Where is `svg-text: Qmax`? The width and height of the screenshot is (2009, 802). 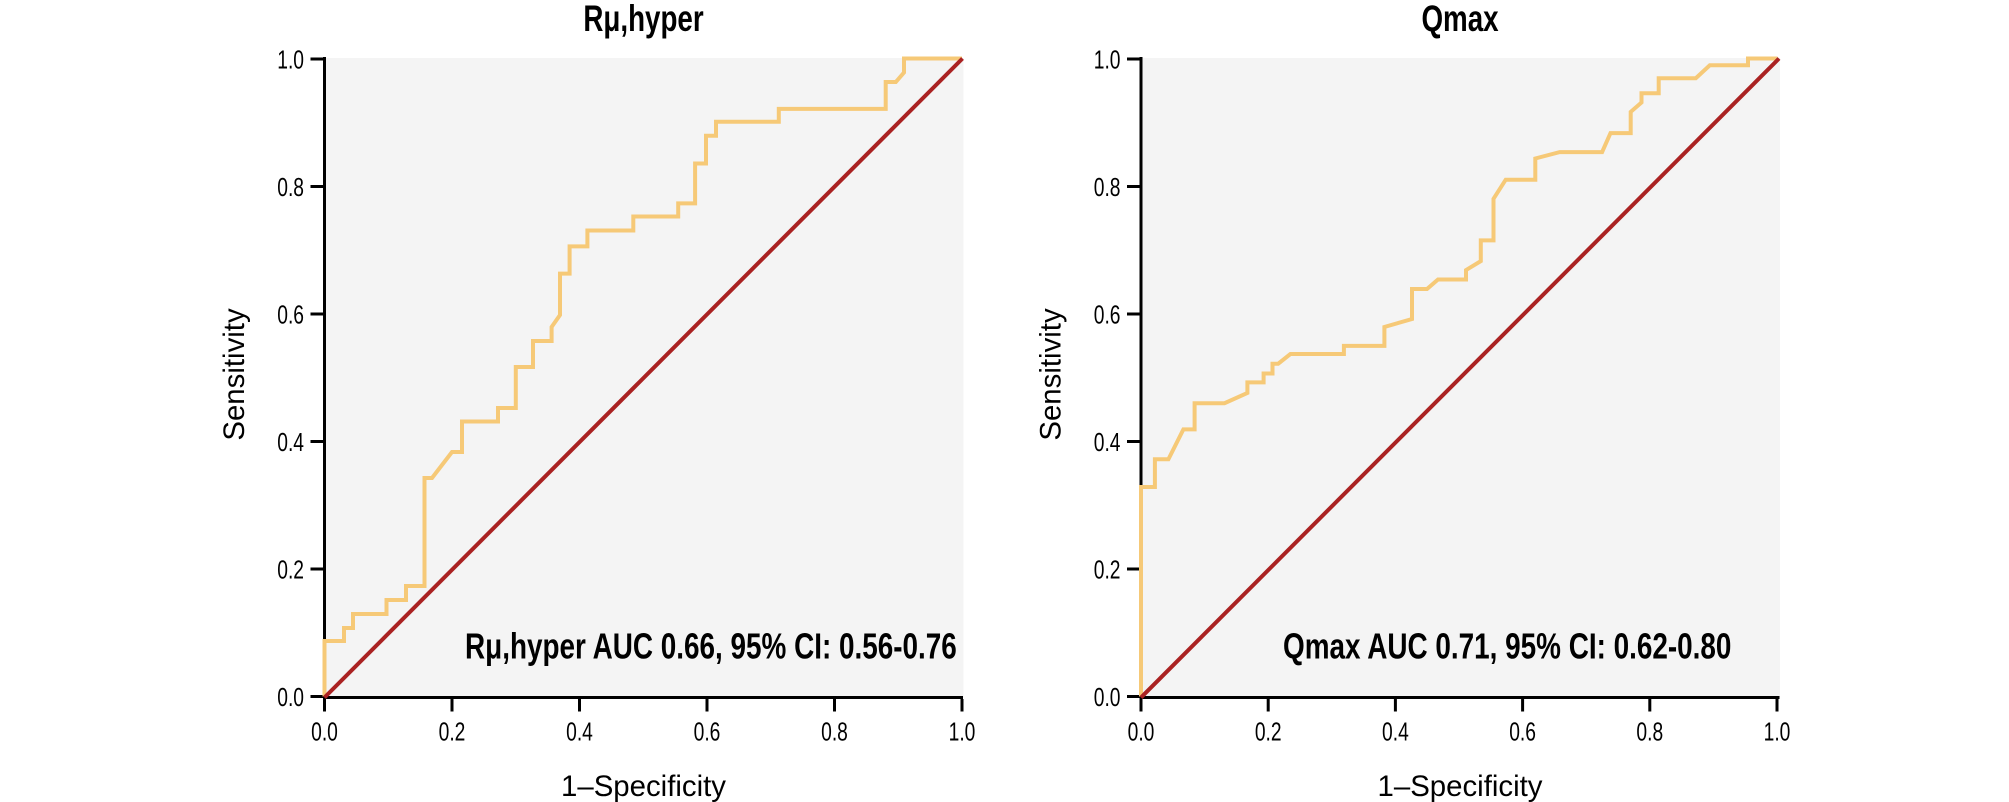 svg-text: Qmax is located at coordinates (1459, 19).